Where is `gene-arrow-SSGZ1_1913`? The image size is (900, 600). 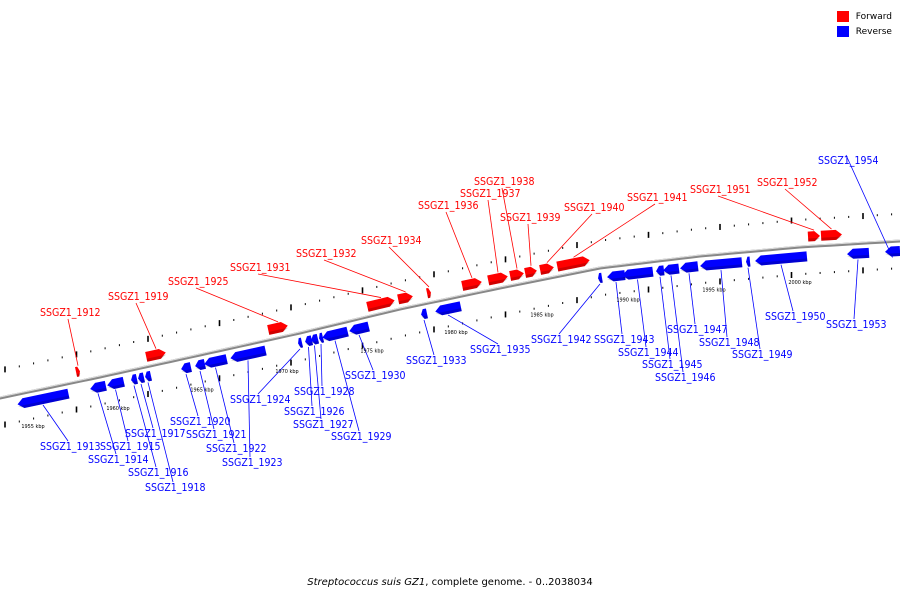
gene-arrow-SSGZ1_1913 is located at coordinates (43, 398).